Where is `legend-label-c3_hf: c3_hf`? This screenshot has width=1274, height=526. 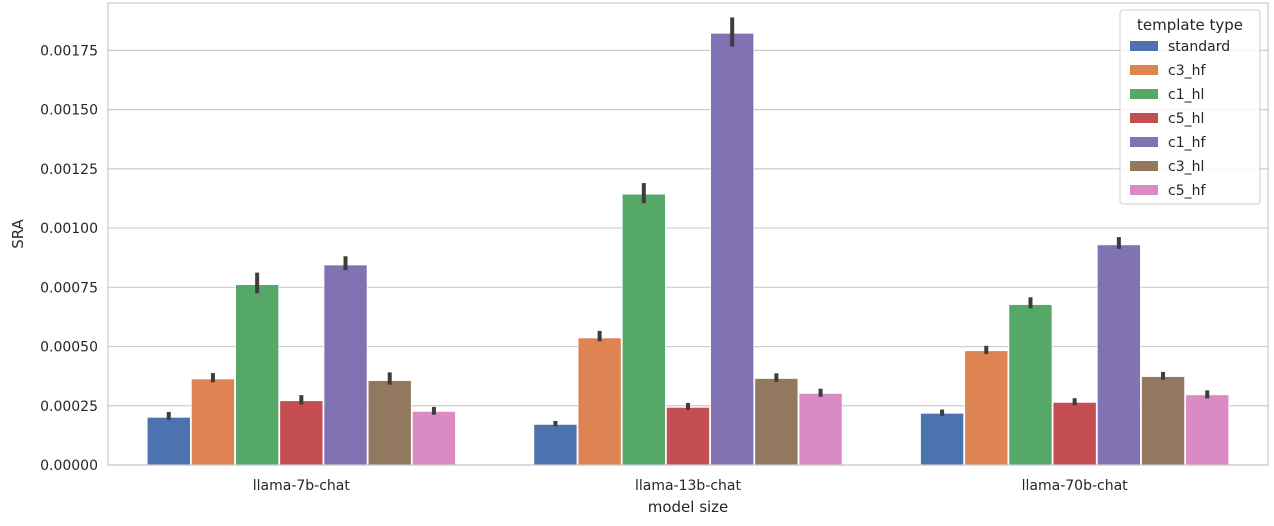
legend-label-c3_hf: c3_hf is located at coordinates (1187, 71).